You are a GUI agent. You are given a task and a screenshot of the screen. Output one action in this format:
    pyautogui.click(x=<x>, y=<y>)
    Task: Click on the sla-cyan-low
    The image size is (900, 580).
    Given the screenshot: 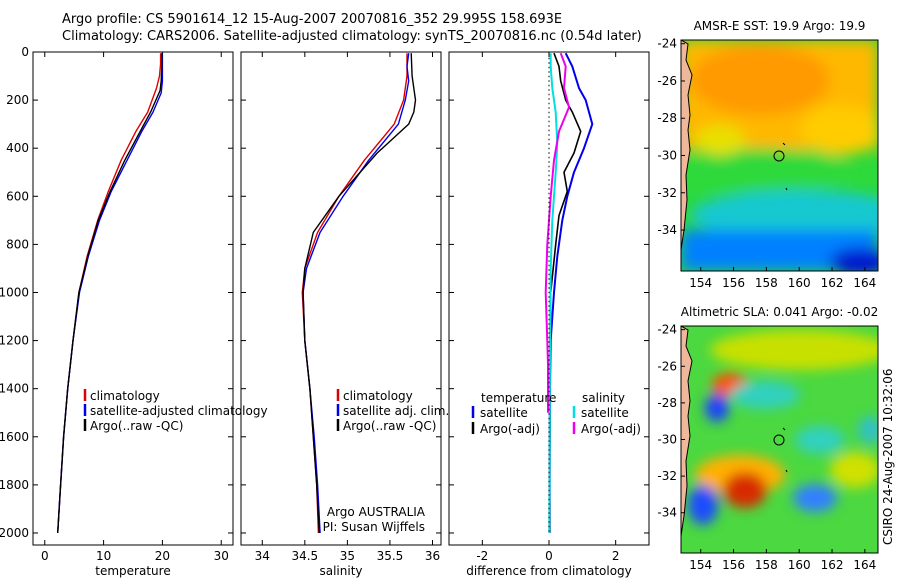 What is the action you would take?
    pyautogui.click(x=765, y=395)
    